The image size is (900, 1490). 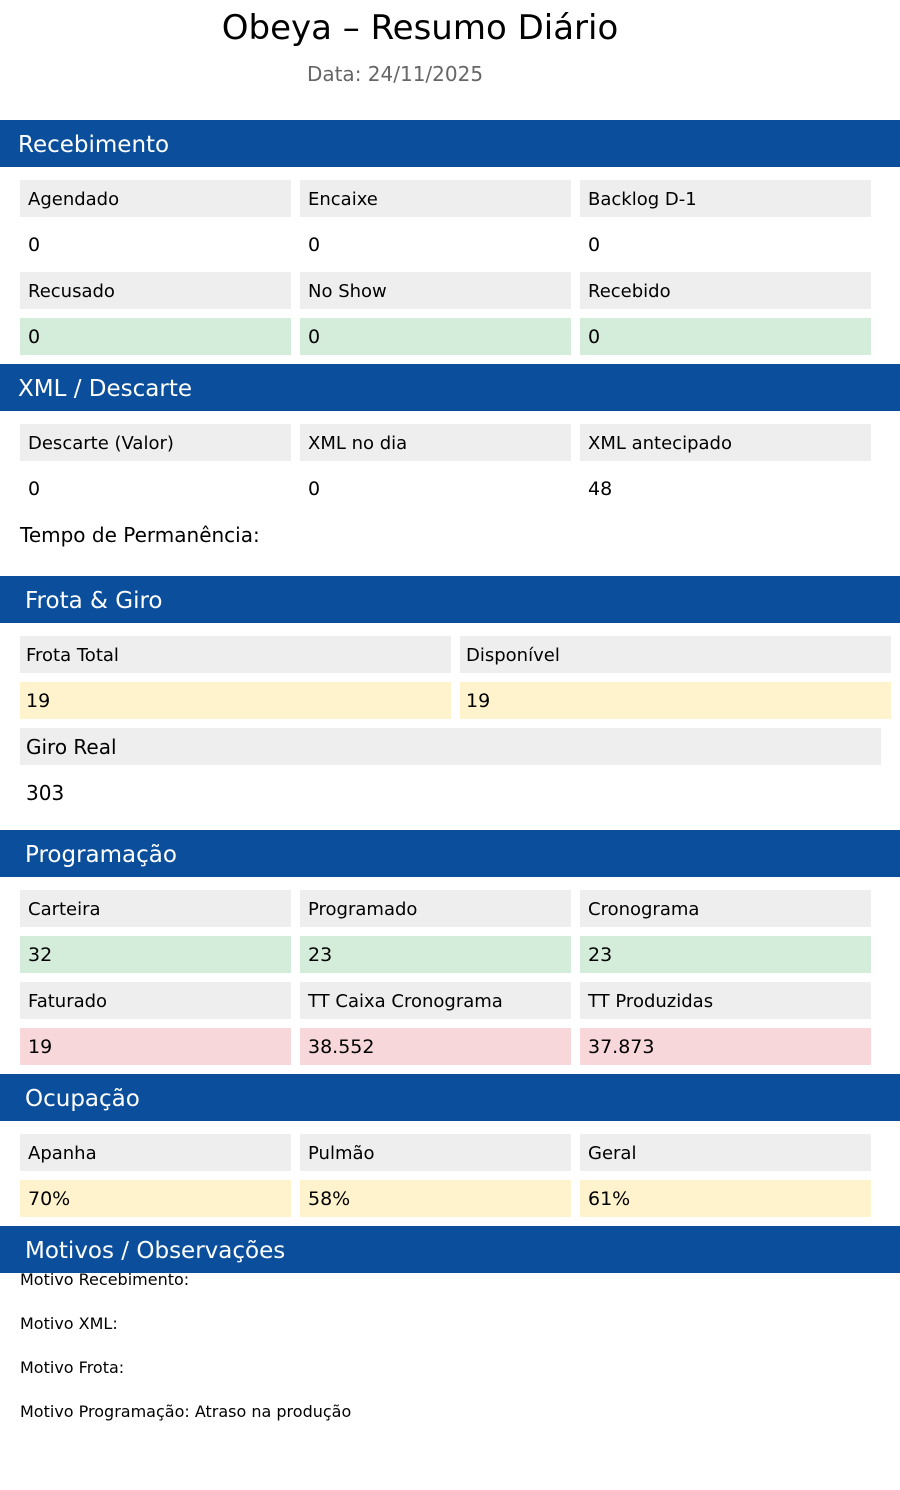 I want to click on value-descarte: 0, so click(x=34, y=489).